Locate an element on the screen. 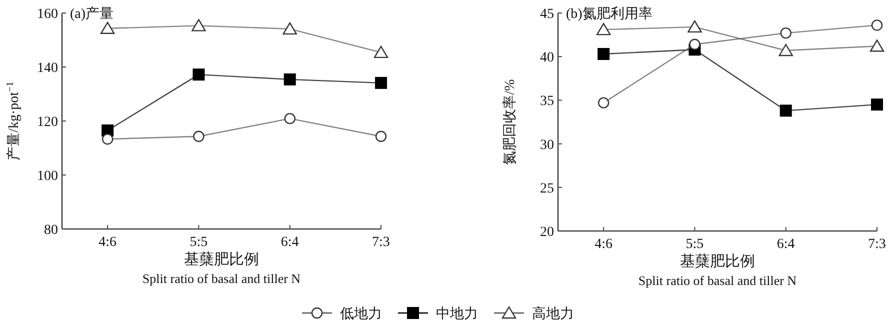  y-axis-title: 氮肥回收率/% is located at coordinates (510, 121).